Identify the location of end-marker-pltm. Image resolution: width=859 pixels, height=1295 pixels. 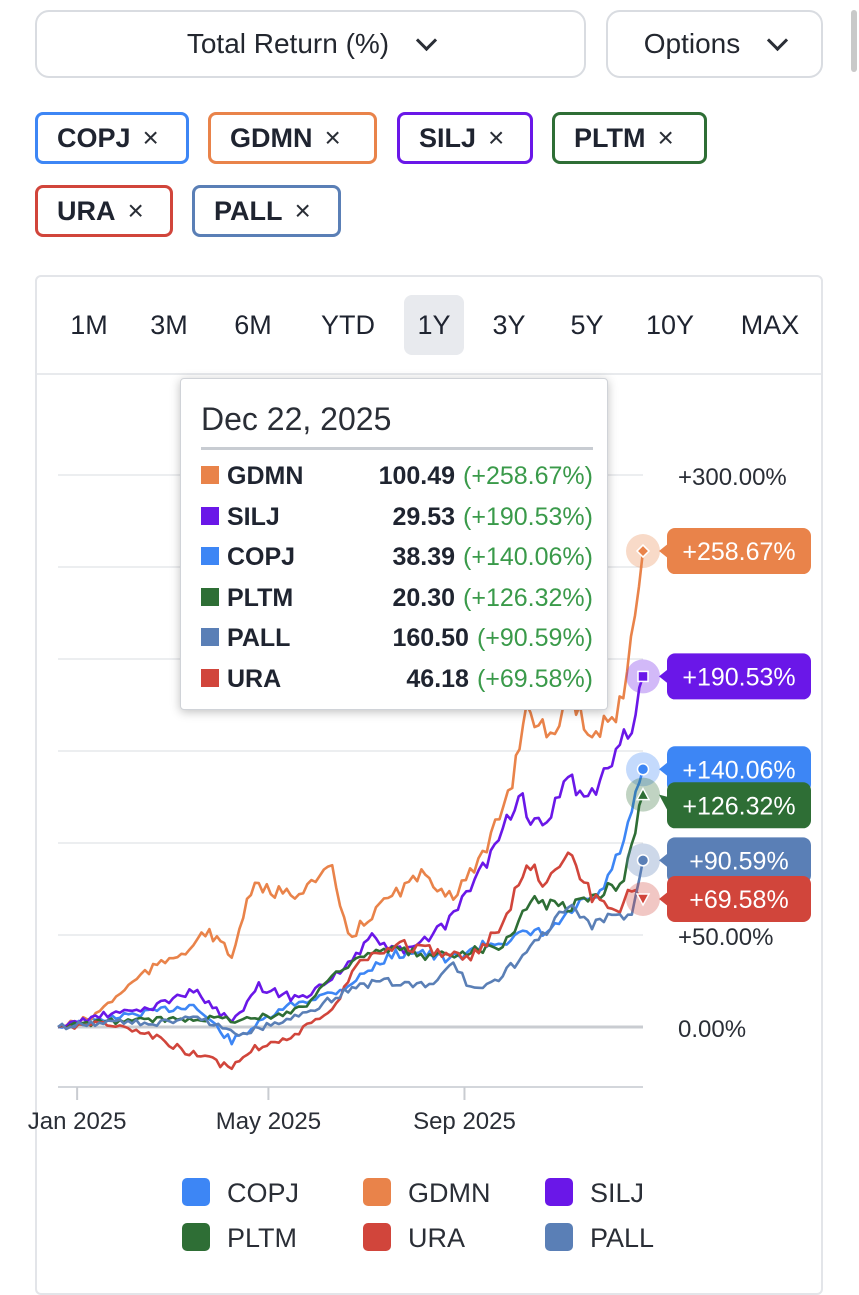
(643, 794).